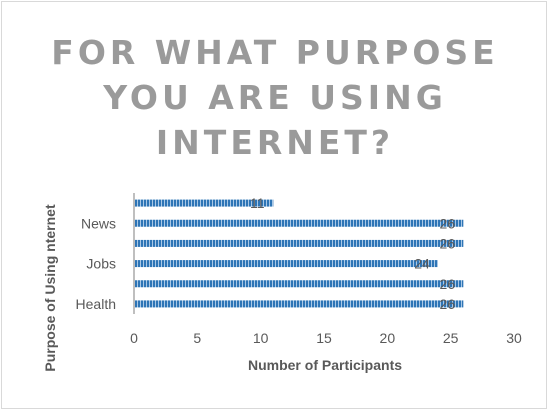  I want to click on y-axis-categories: News Jobs Health, so click(96, 263).